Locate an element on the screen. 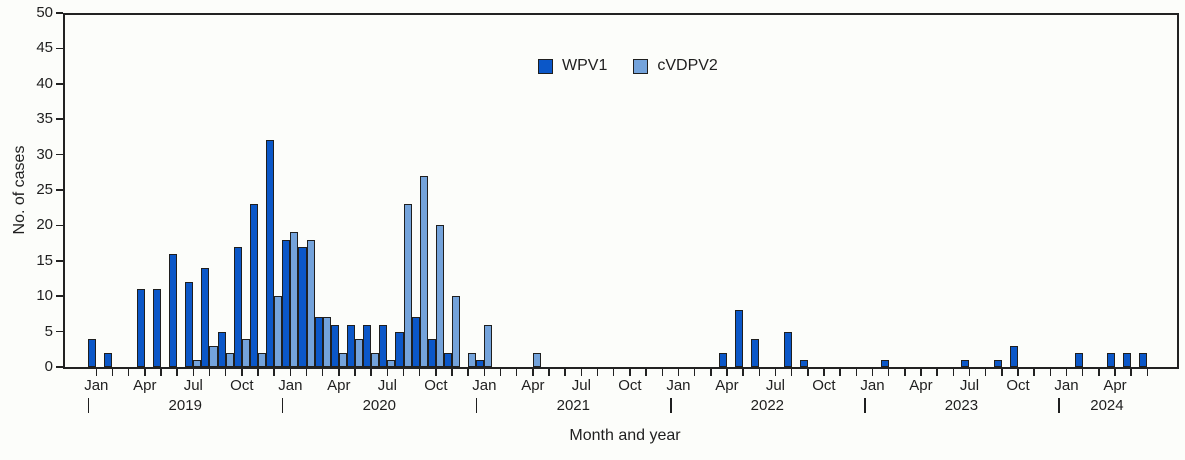  year-label: 2021 is located at coordinates (573, 405).